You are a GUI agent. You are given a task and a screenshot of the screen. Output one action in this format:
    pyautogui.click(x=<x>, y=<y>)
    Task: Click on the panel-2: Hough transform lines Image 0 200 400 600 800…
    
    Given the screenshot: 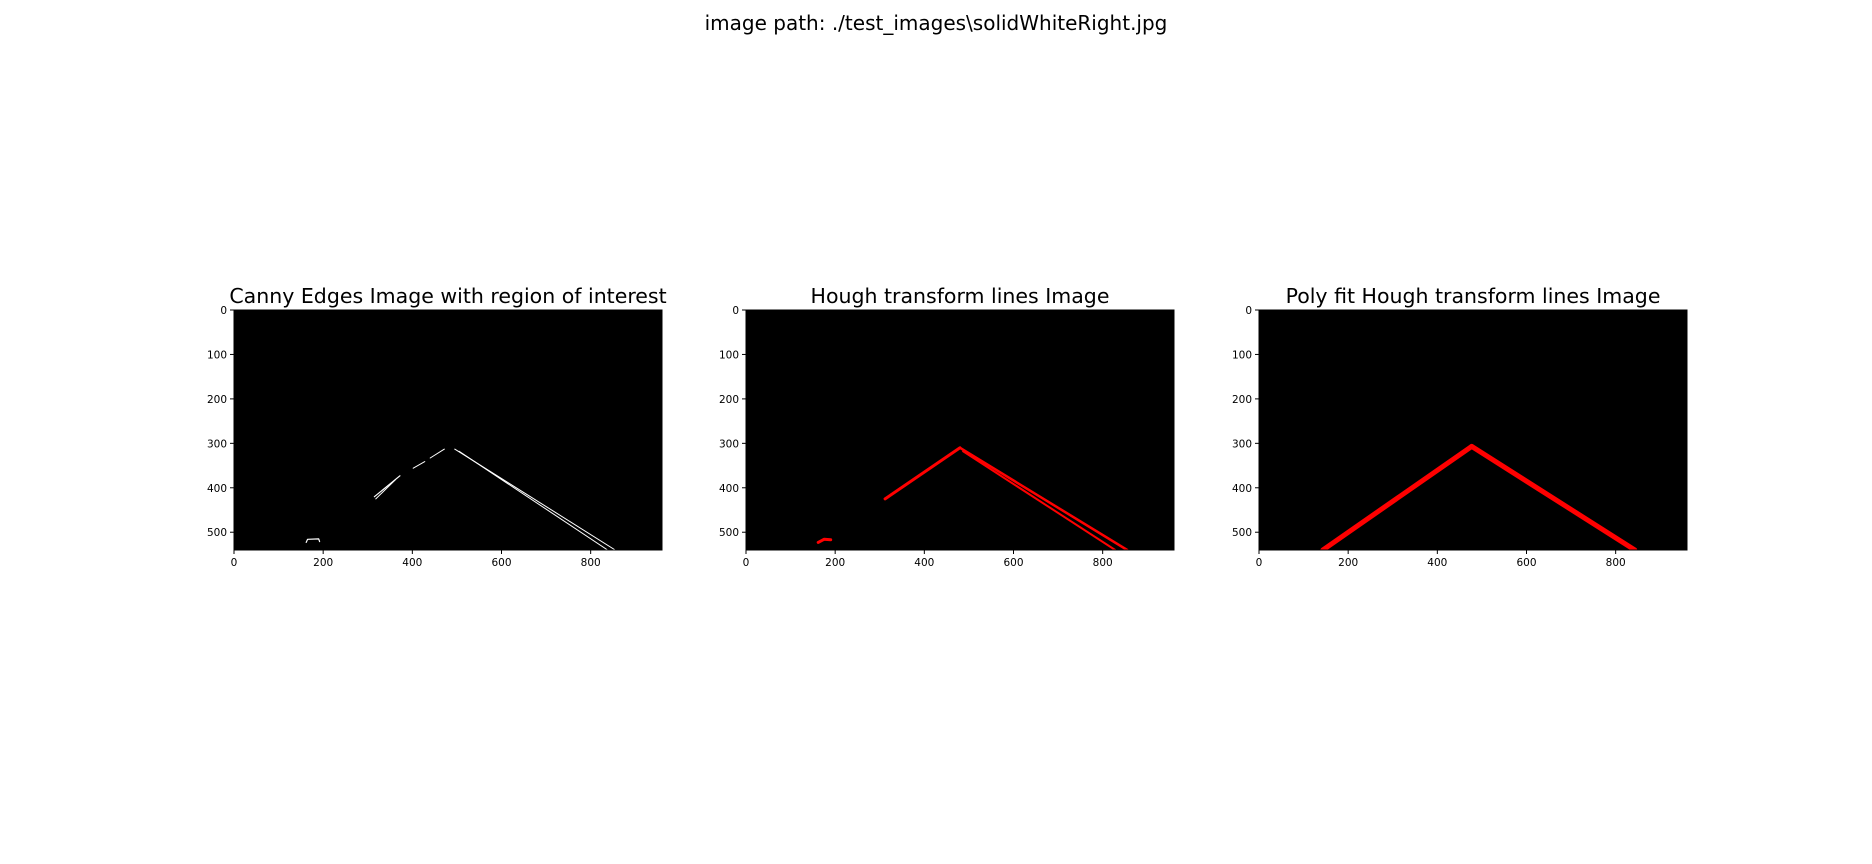 What is the action you would take?
    pyautogui.click(x=947, y=426)
    